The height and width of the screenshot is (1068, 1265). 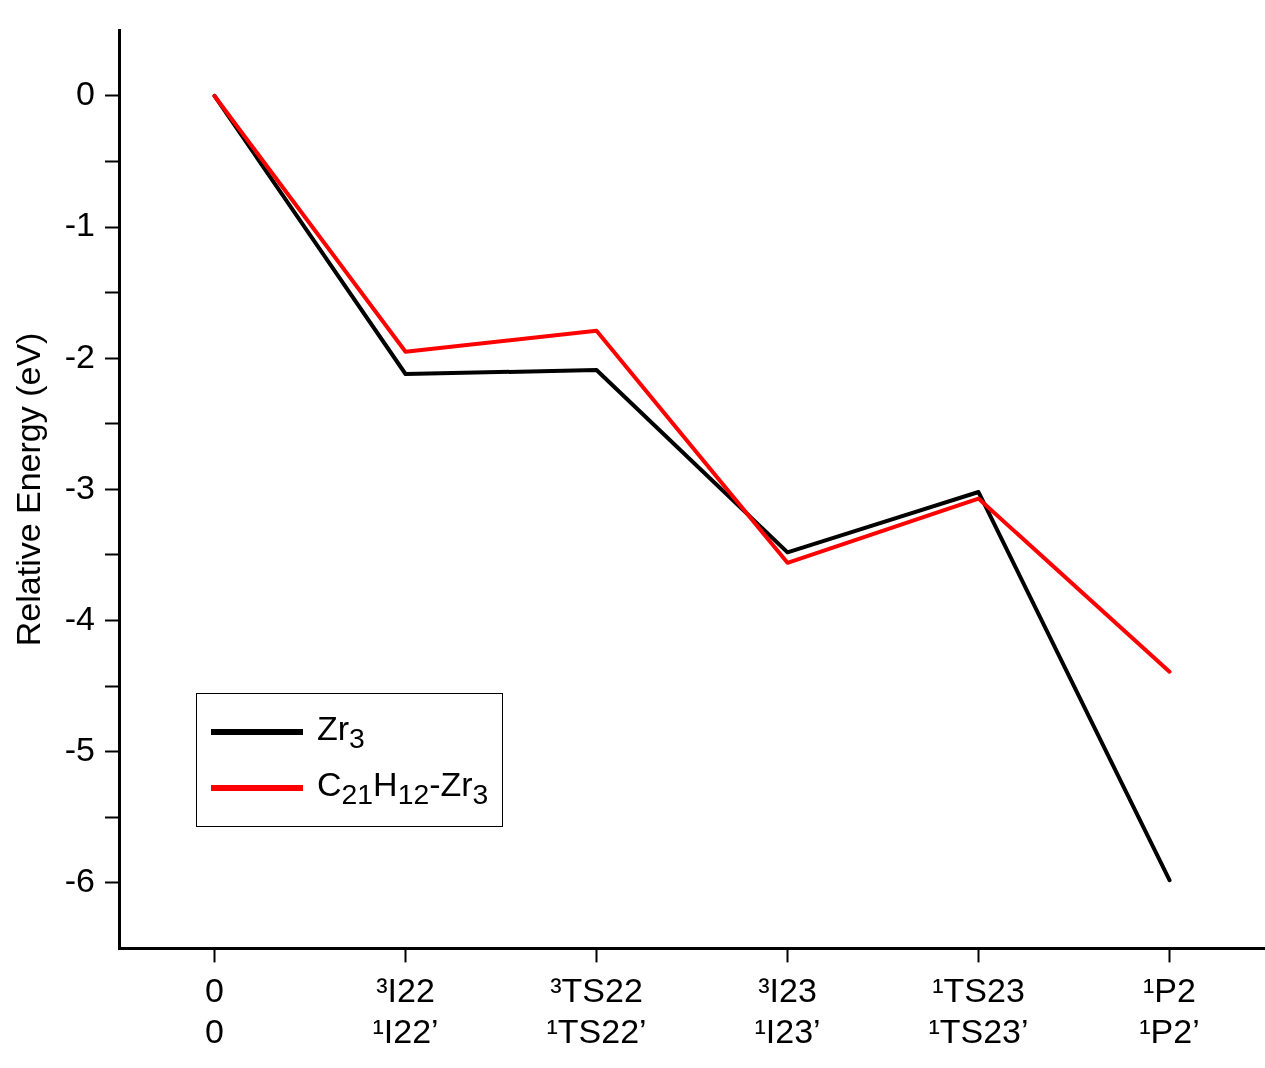 What do you see at coordinates (80, 355) in the screenshot?
I see `y-tick-label: -2` at bounding box center [80, 355].